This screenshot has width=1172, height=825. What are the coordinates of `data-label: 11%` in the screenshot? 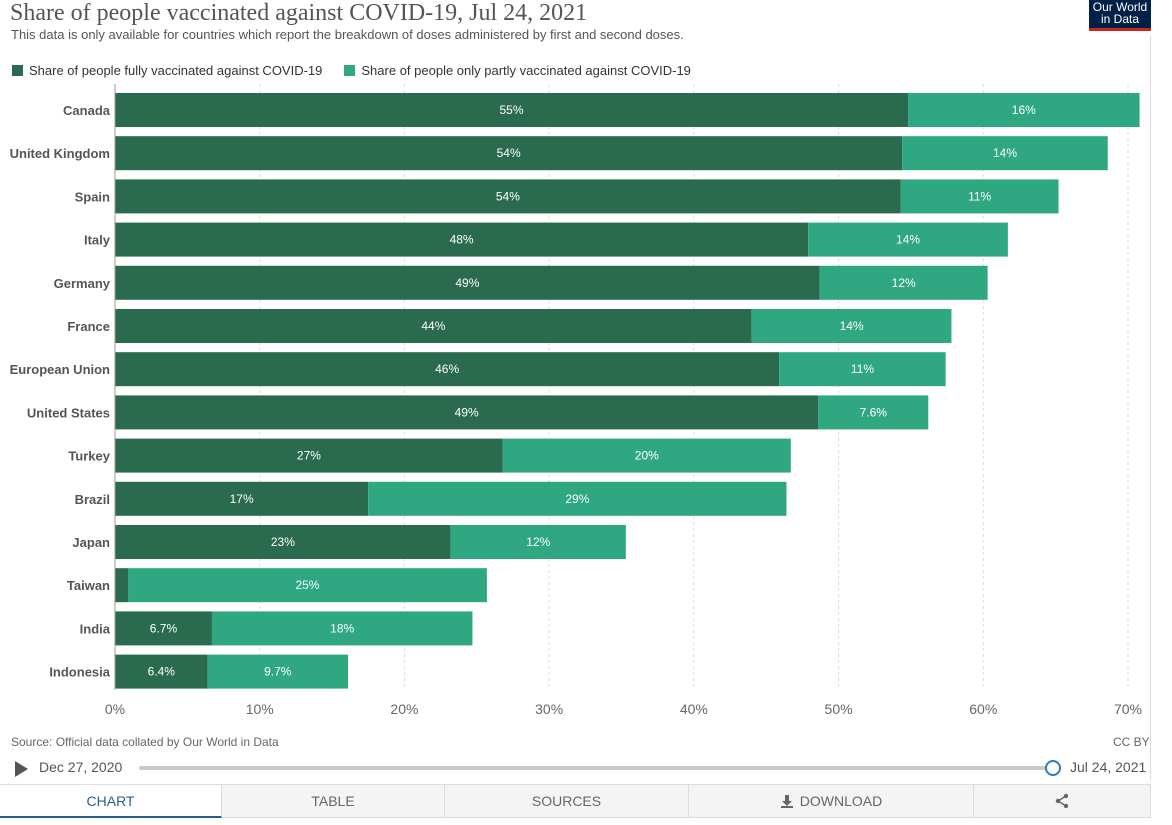 It's located at (862, 369).